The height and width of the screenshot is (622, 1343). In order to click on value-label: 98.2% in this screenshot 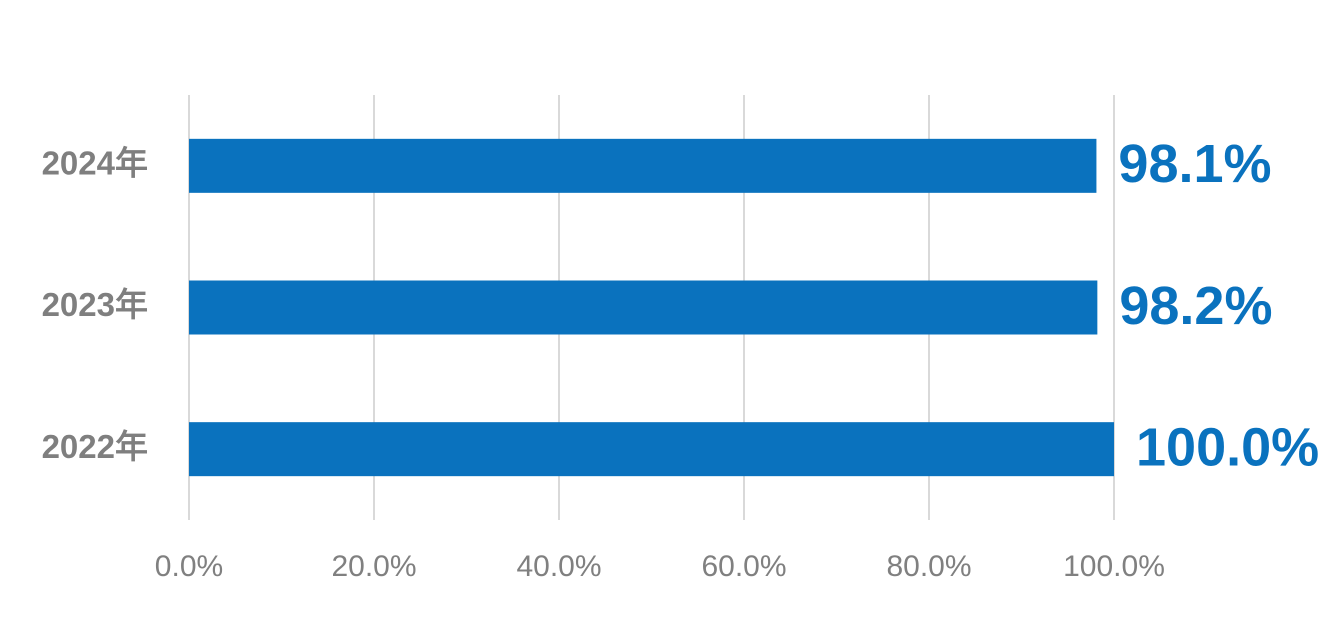, I will do `click(1195, 306)`.